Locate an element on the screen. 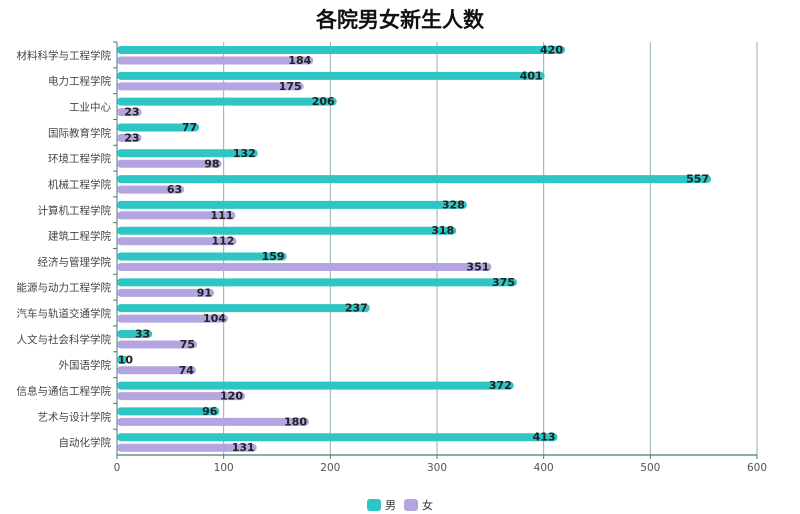  data-label: 237 is located at coordinates (356, 308).